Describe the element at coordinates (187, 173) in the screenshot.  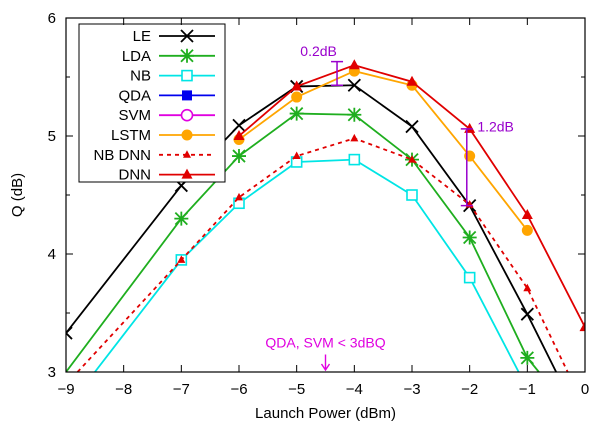
I see `legend-marker-dnn` at that location.